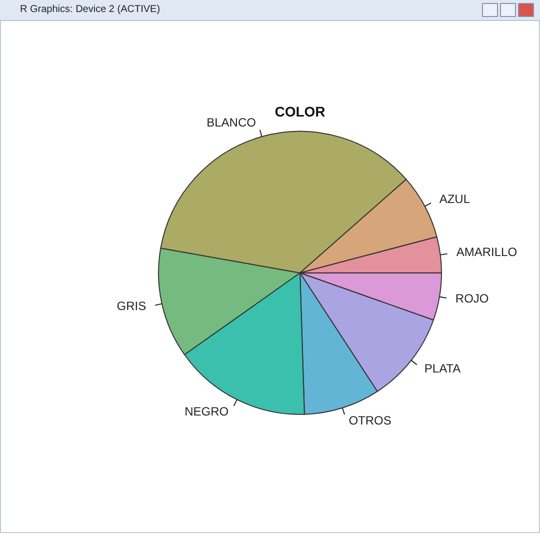  I want to click on slice-label: AZUL, so click(454, 199).